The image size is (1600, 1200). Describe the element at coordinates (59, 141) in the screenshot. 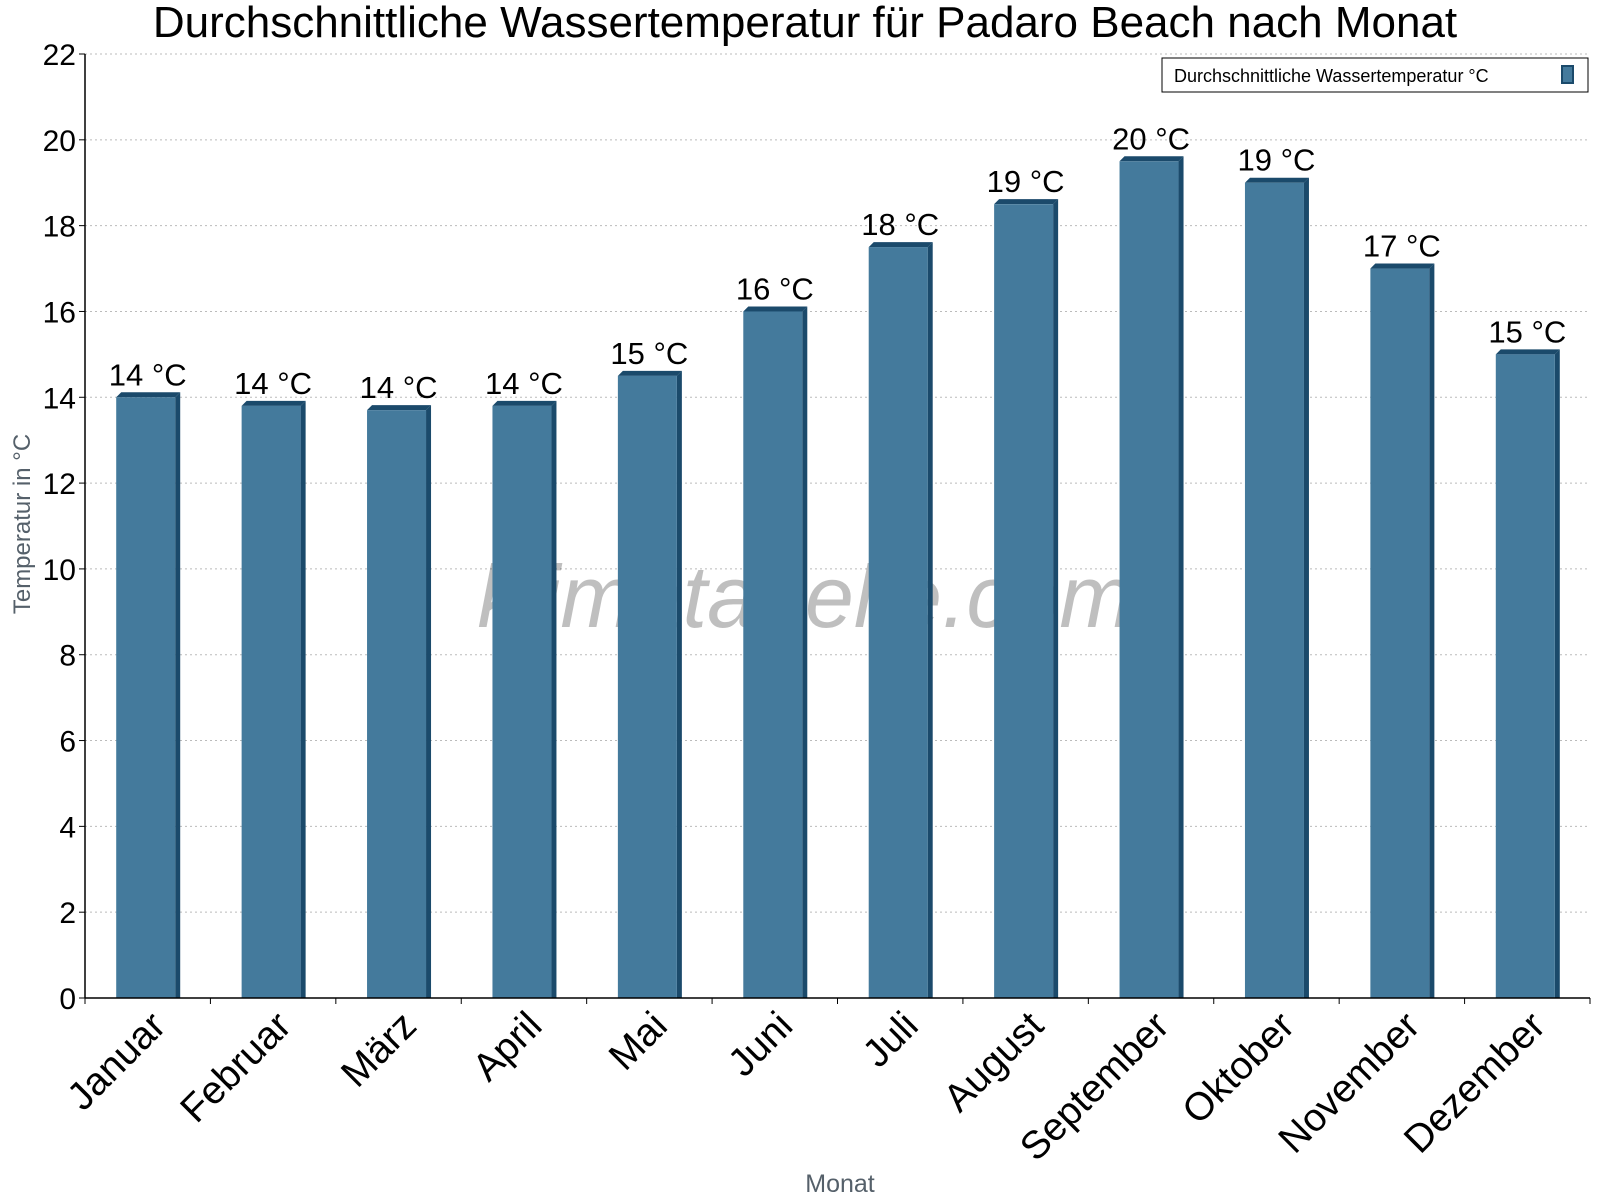

I see `y-tick-label: 20` at that location.